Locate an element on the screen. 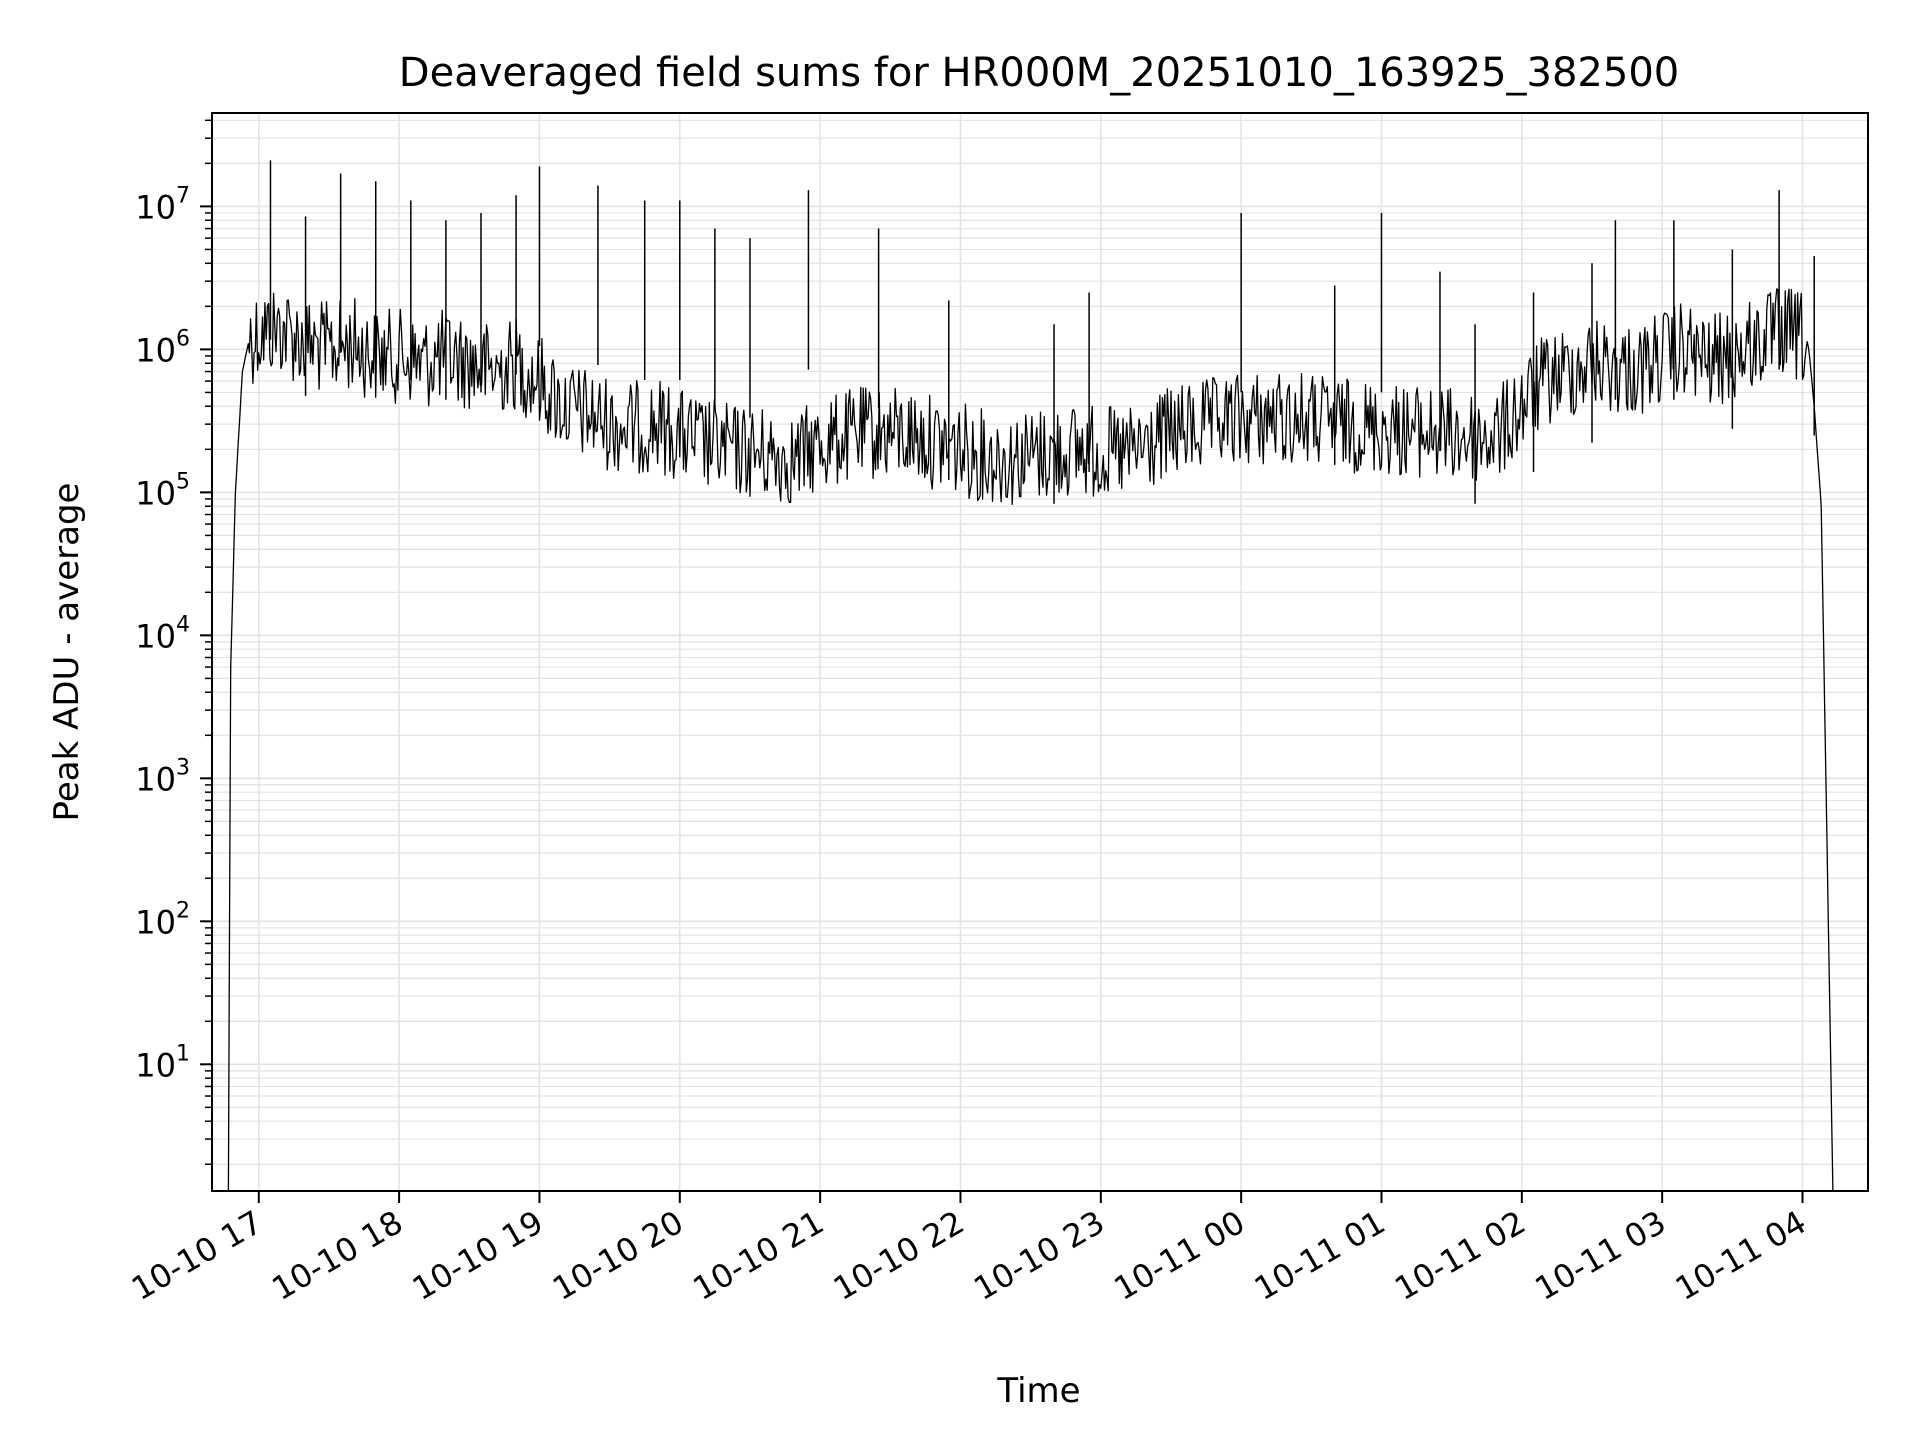  x-axis-label: Time is located at coordinates (1038, 1391).